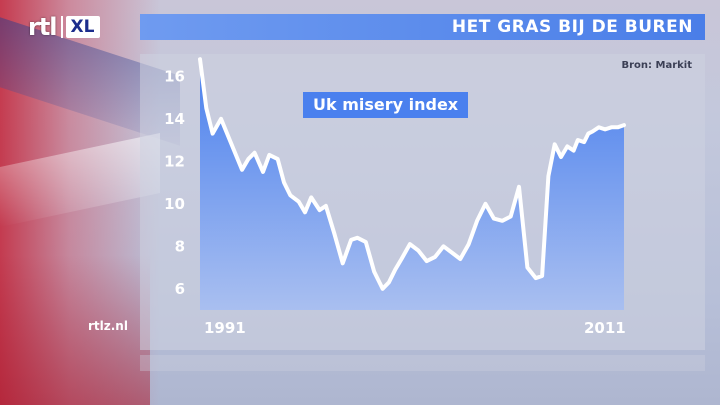 This screenshot has height=405, width=720. What do you see at coordinates (82, 27) in the screenshot?
I see `logo-xl-badge: XL` at bounding box center [82, 27].